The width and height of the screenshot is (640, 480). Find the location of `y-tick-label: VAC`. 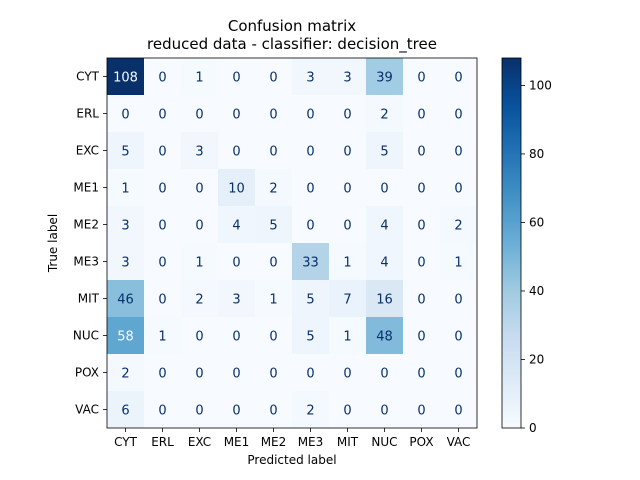

y-tick-label: VAC is located at coordinates (87, 410).